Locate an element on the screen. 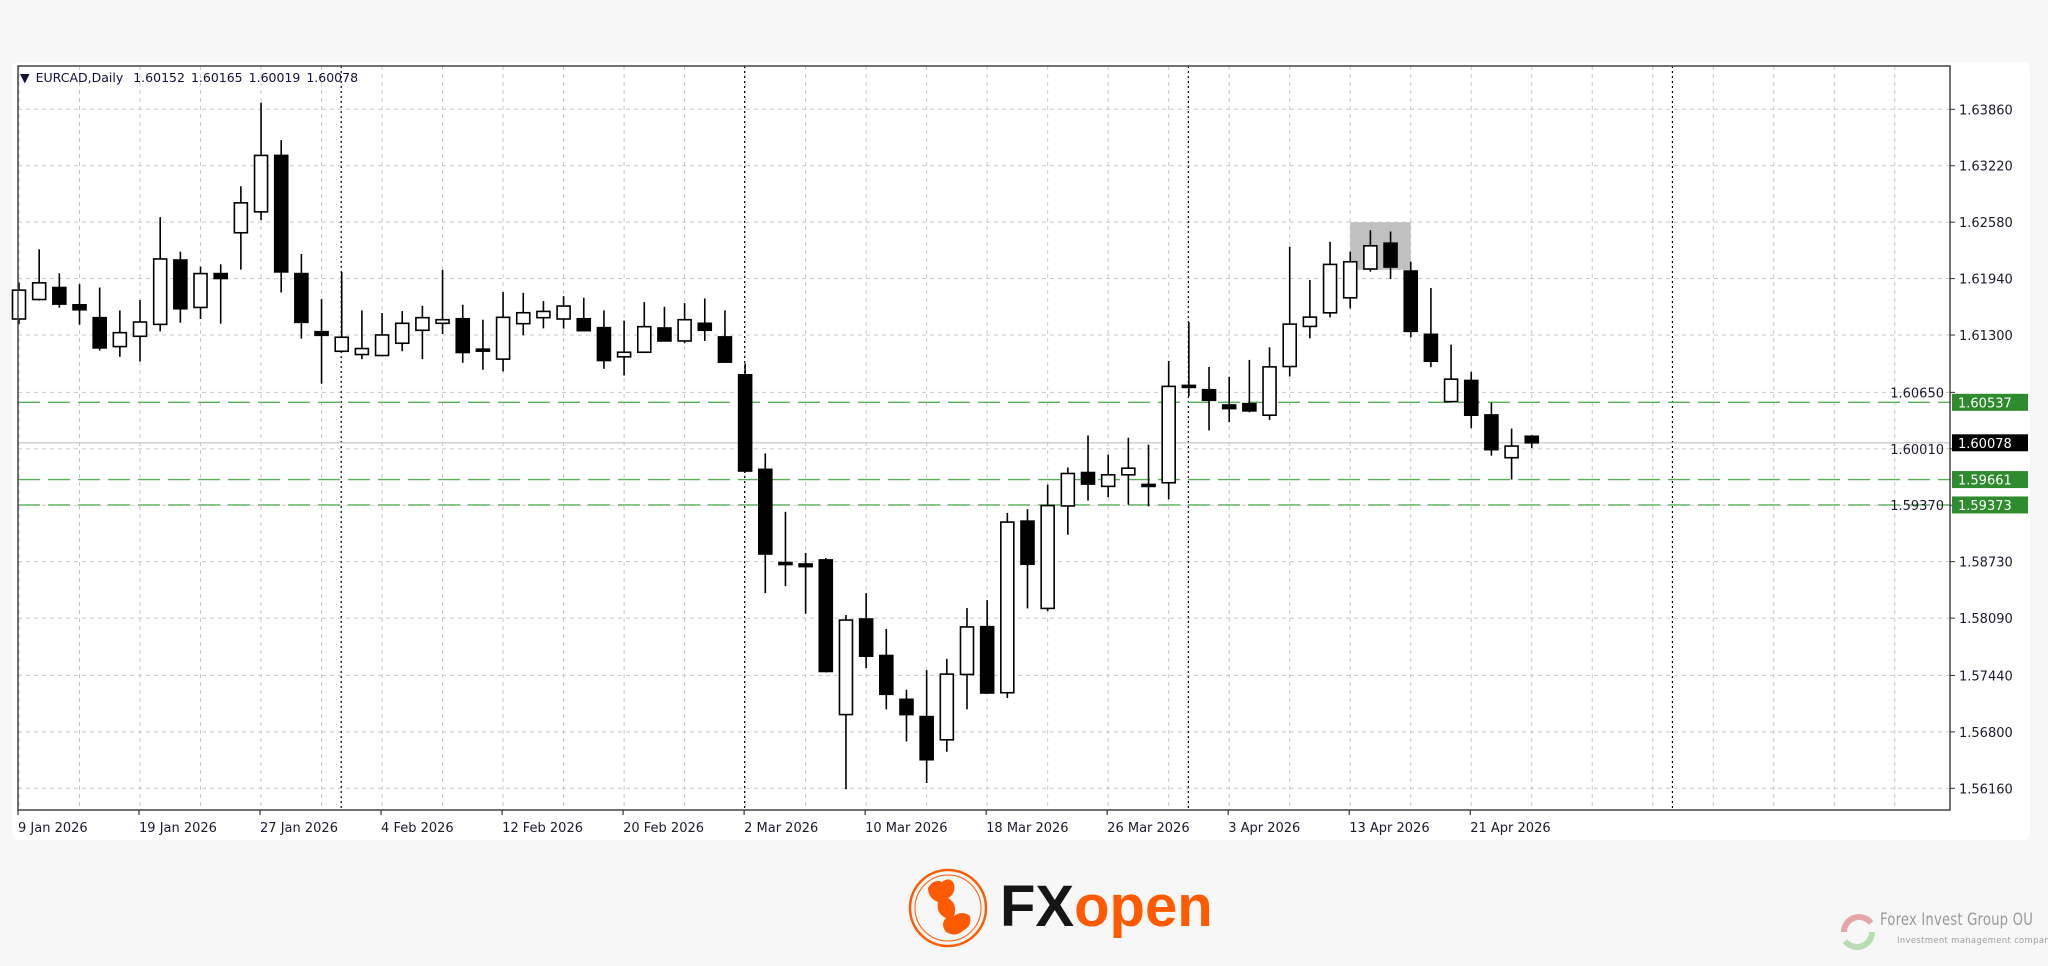 The height and width of the screenshot is (966, 2048). triangle-down-icon: ▼ is located at coordinates (25, 77).